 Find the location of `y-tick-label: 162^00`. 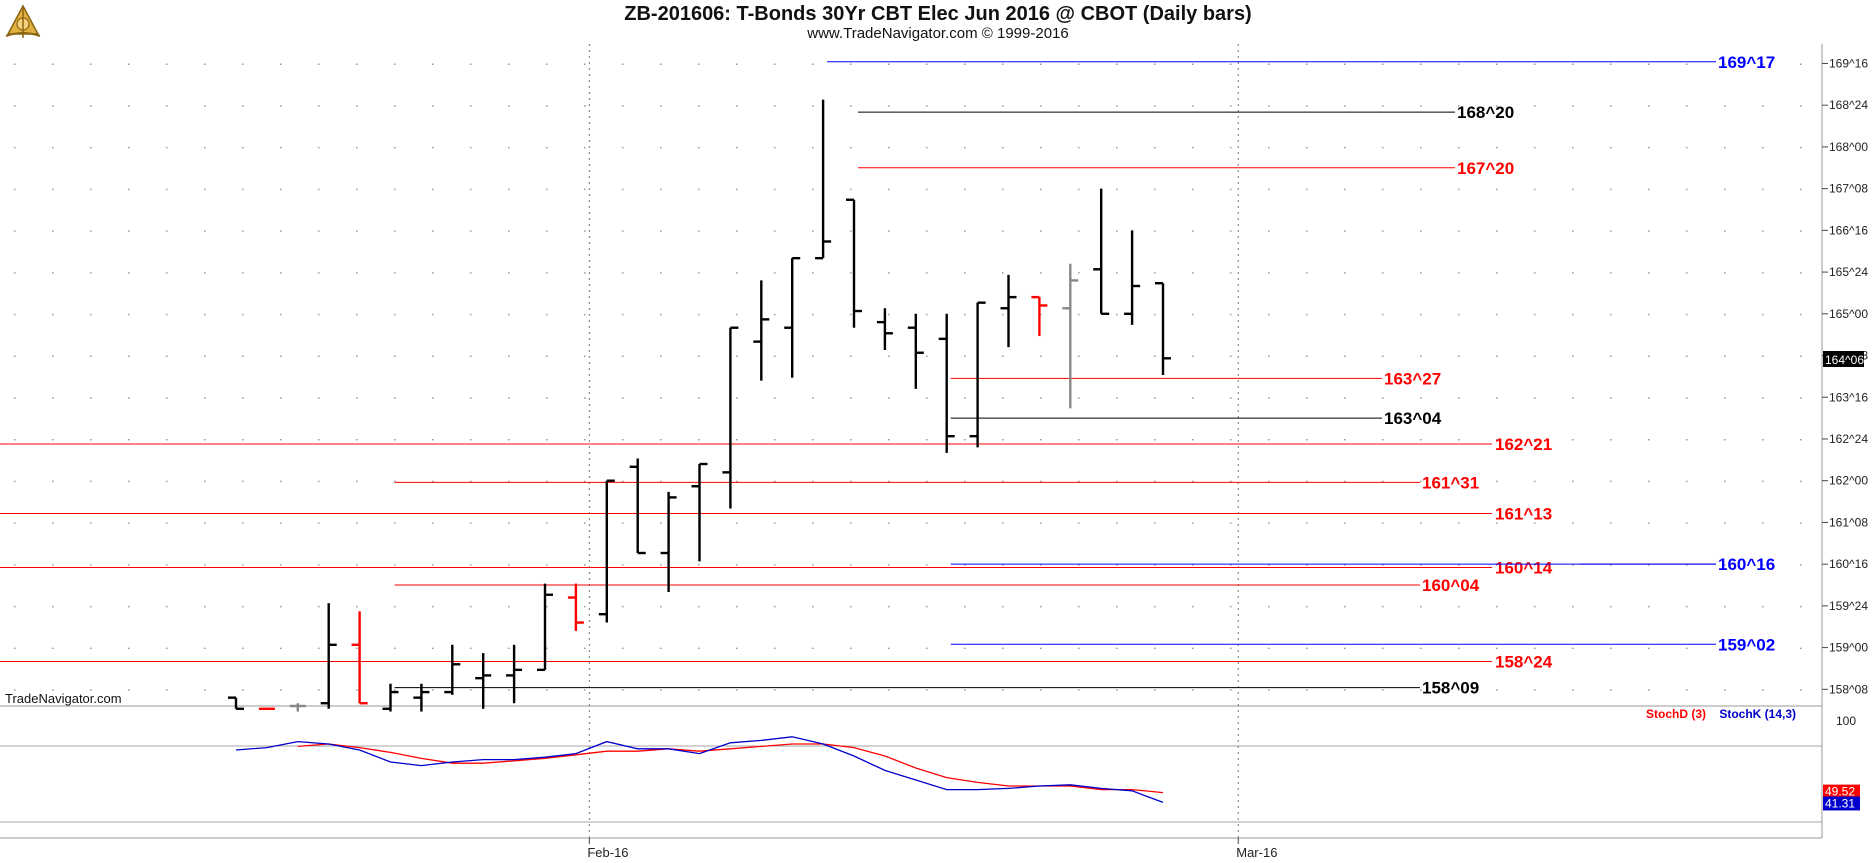

y-tick-label: 162^00 is located at coordinates (1848, 481).